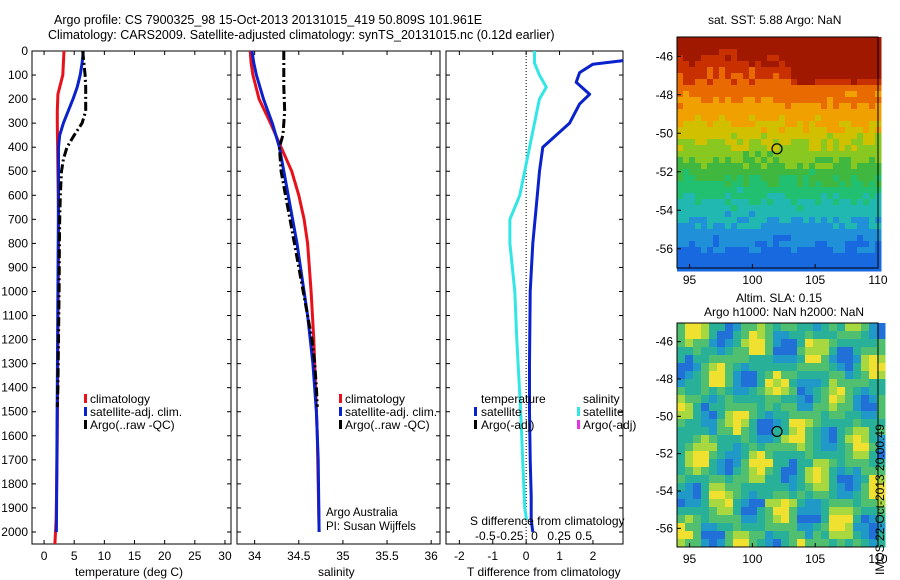 The height and width of the screenshot is (580, 900). What do you see at coordinates (576, 296) in the screenshot?
I see `diff-series-0-line` at bounding box center [576, 296].